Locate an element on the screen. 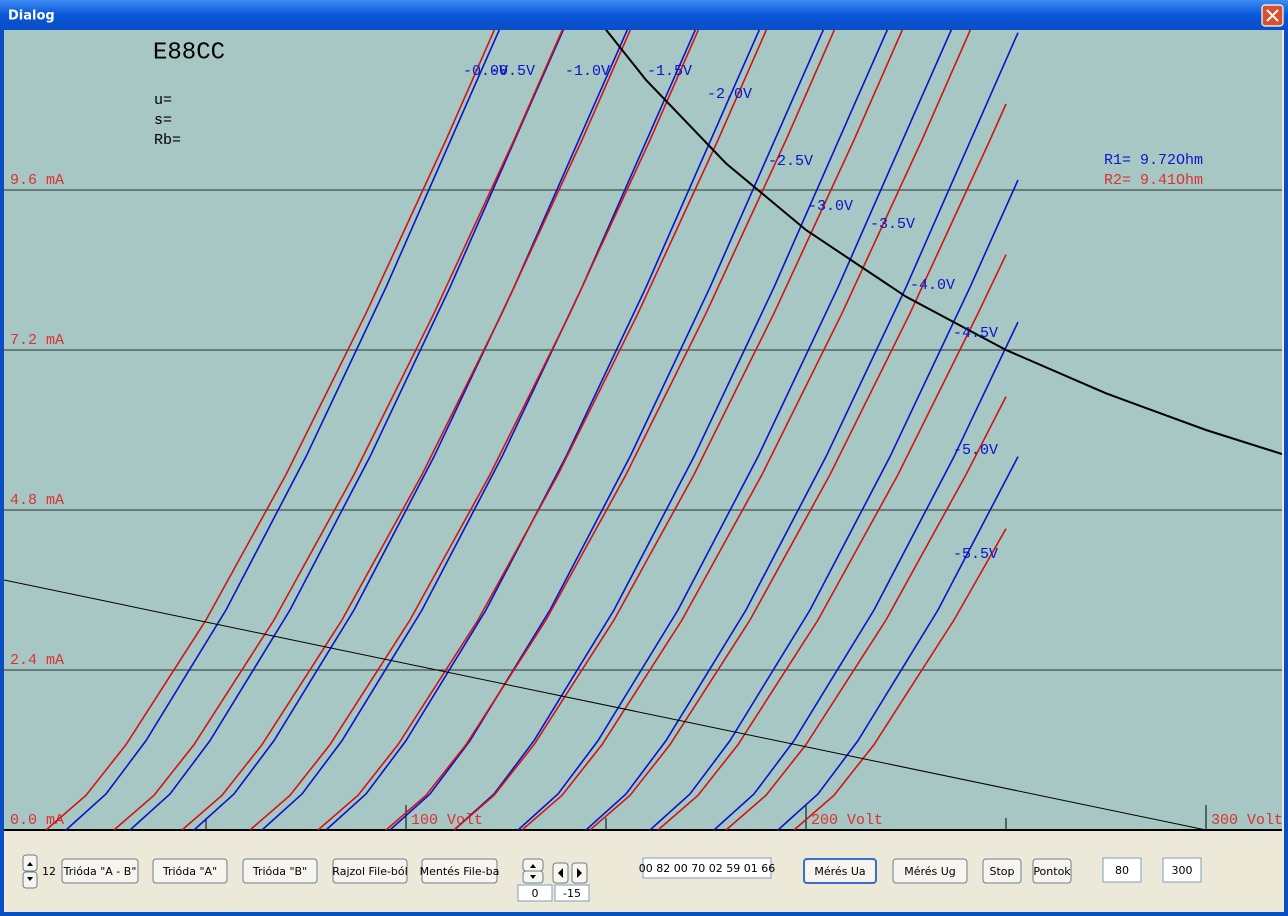 The image size is (1288, 916). counter-value: 12 is located at coordinates (49, 871).